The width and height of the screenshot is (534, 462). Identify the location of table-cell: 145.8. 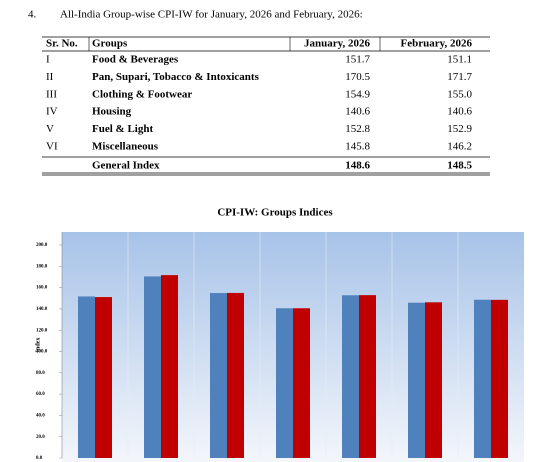
(357, 147).